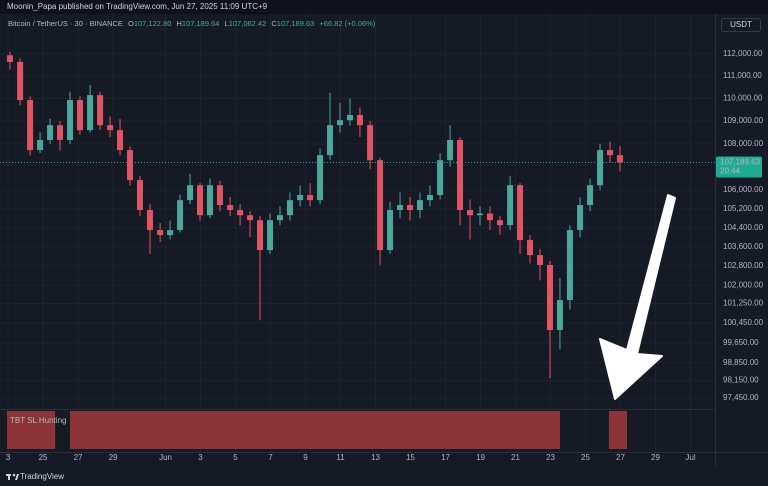 Image resolution: width=768 pixels, height=486 pixels. I want to click on y-tick-label: 99,650.00, so click(741, 342).